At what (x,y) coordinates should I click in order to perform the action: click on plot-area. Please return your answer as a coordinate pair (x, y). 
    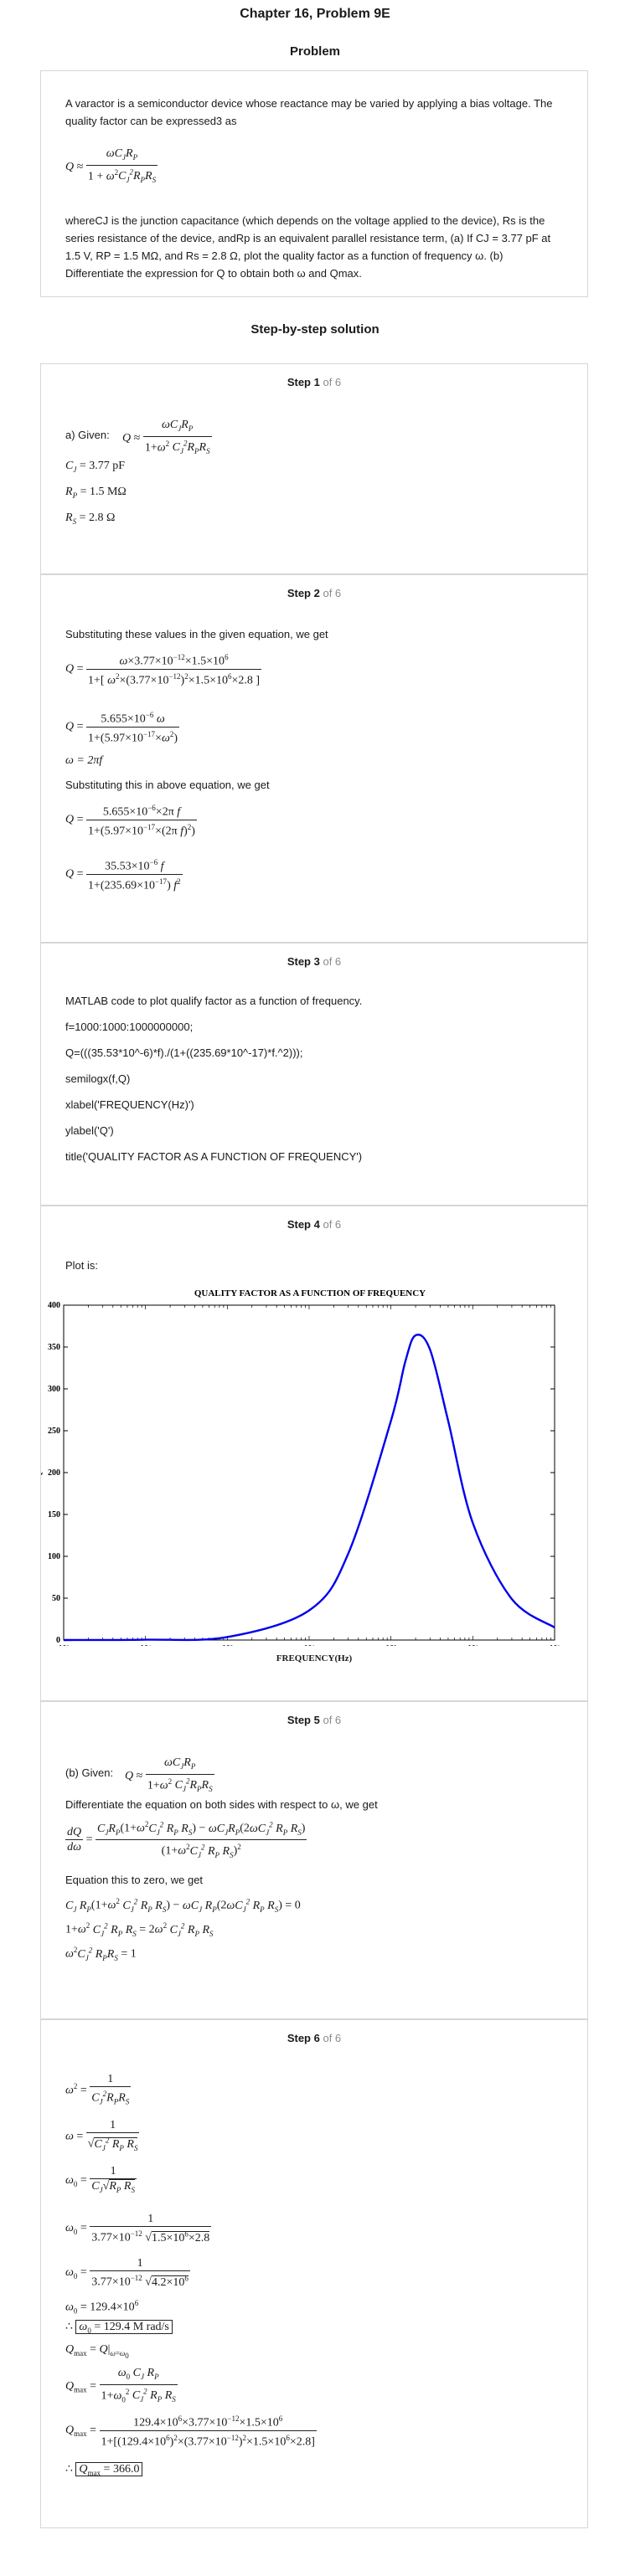
    Looking at the image, I should click on (309, 1473).